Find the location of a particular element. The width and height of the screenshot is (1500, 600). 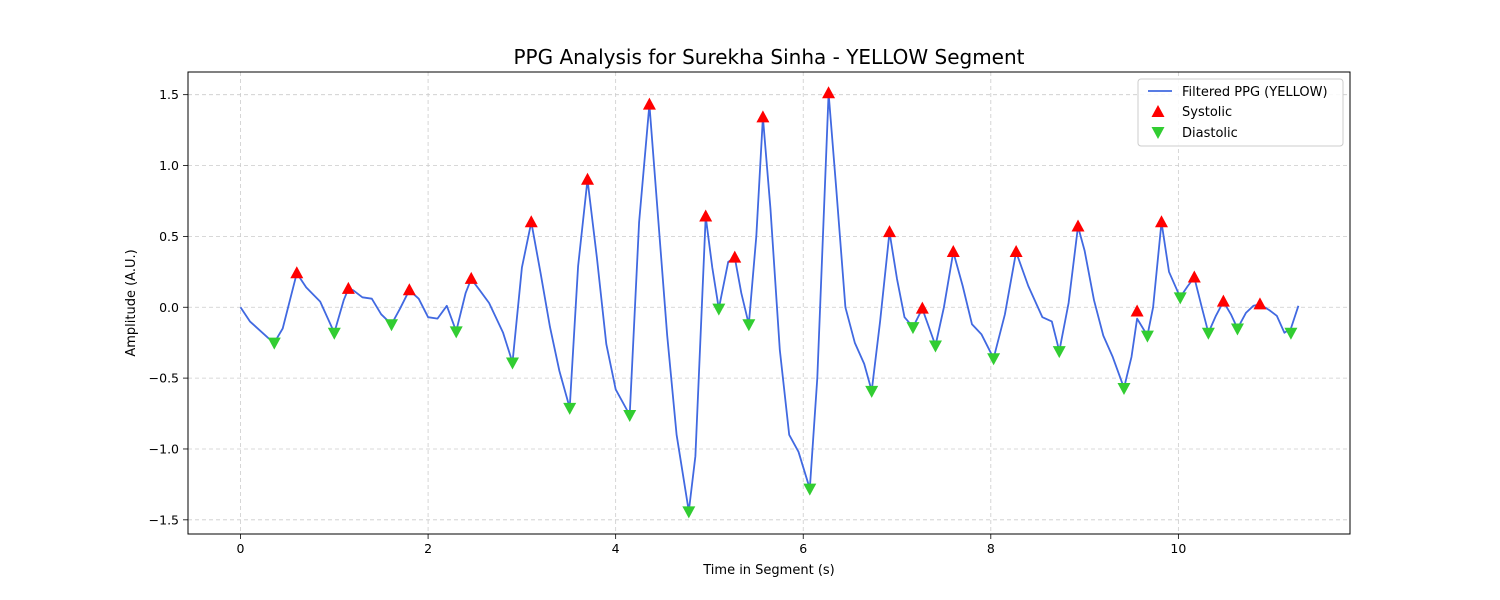

x-tick-label: 0 is located at coordinates (241, 548).